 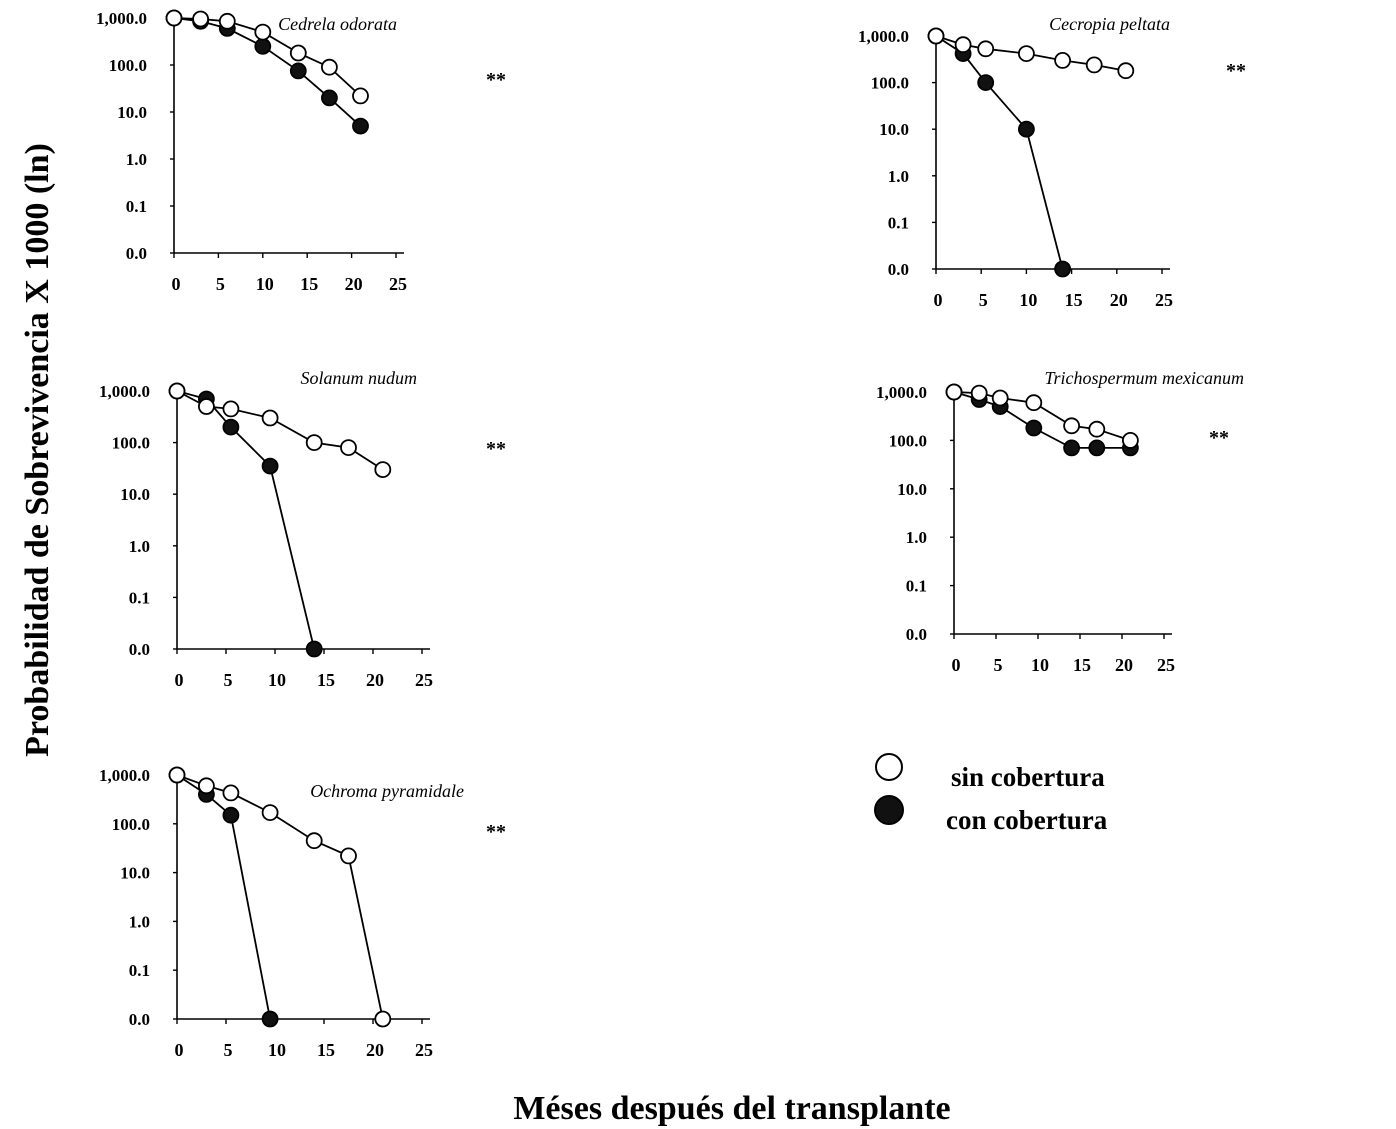 I want to click on panel-title: Ochroma pyramidale, so click(x=387, y=791).